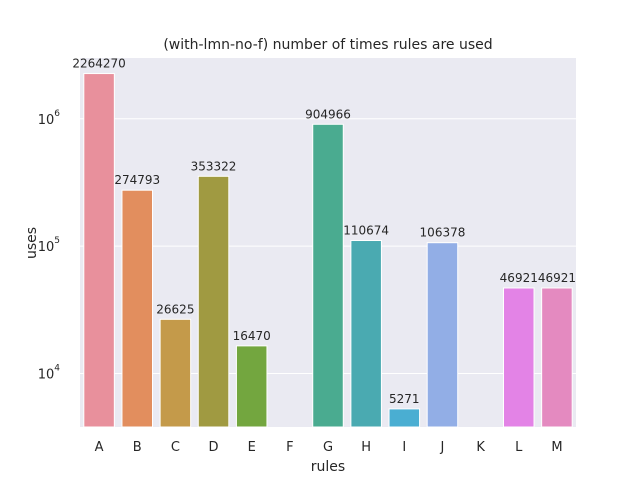 This screenshot has width=640, height=480. Describe the element at coordinates (137, 180) in the screenshot. I see `data-label-B: 274793` at that location.